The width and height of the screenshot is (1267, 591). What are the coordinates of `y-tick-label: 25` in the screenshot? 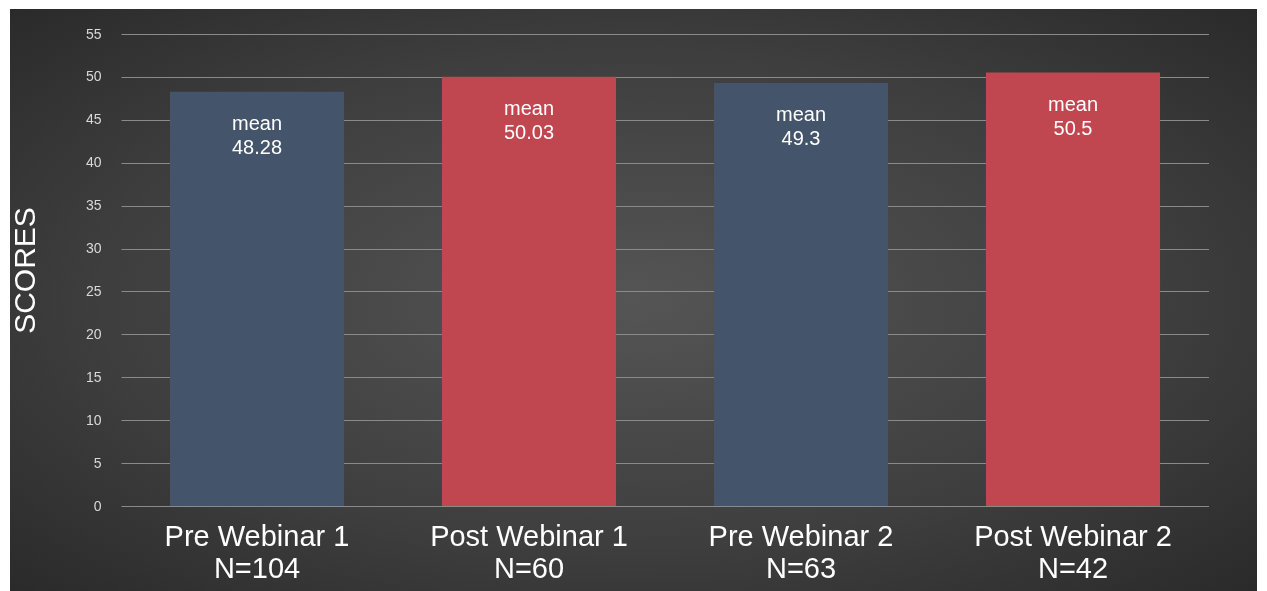 It's located at (93, 290).